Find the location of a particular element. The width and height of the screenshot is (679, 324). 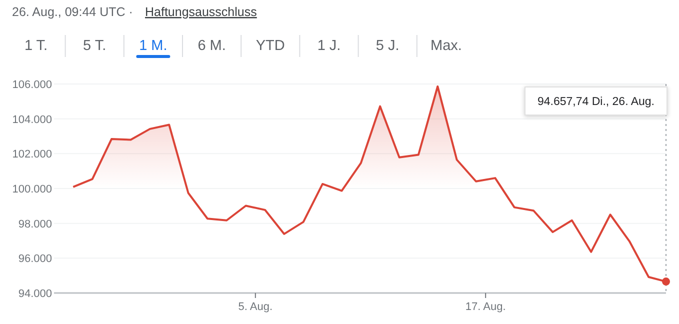

chart-title: 26. Aug., 09:44 UTC · is located at coordinates (72, 12).